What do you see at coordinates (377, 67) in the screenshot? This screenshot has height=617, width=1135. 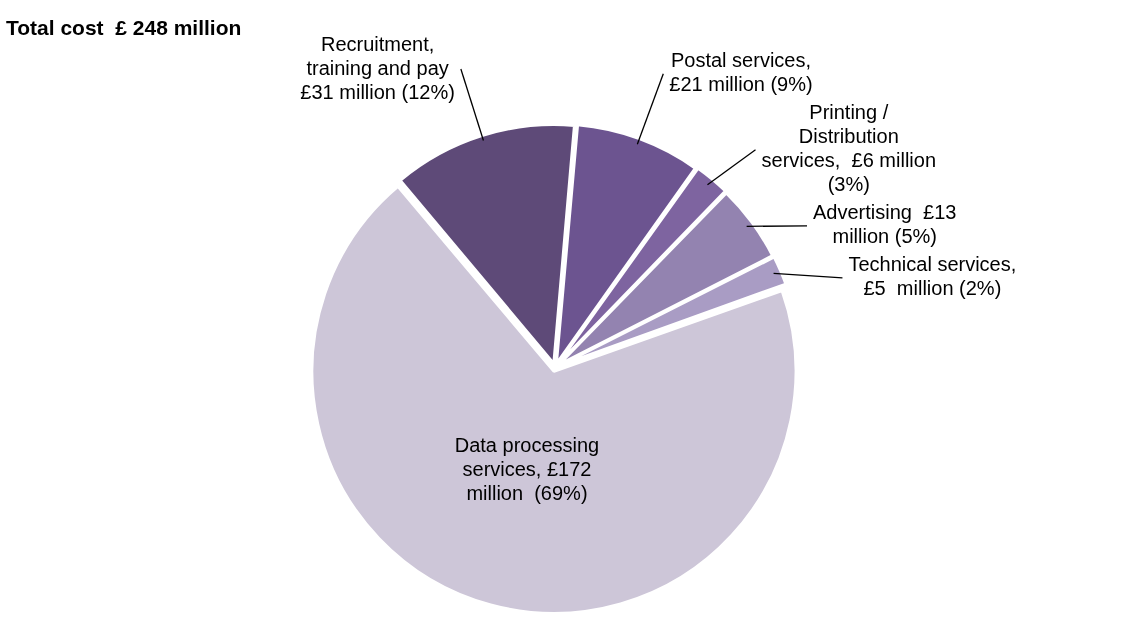 I see `slice-label: Recruitment, training and pay £31 million (12%)` at bounding box center [377, 67].